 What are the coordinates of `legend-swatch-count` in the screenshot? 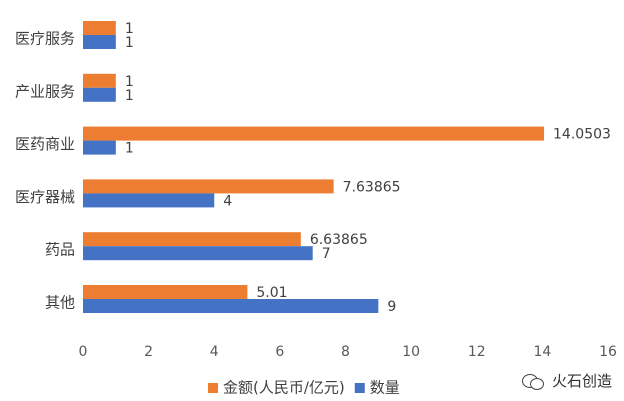 It's located at (359, 388).